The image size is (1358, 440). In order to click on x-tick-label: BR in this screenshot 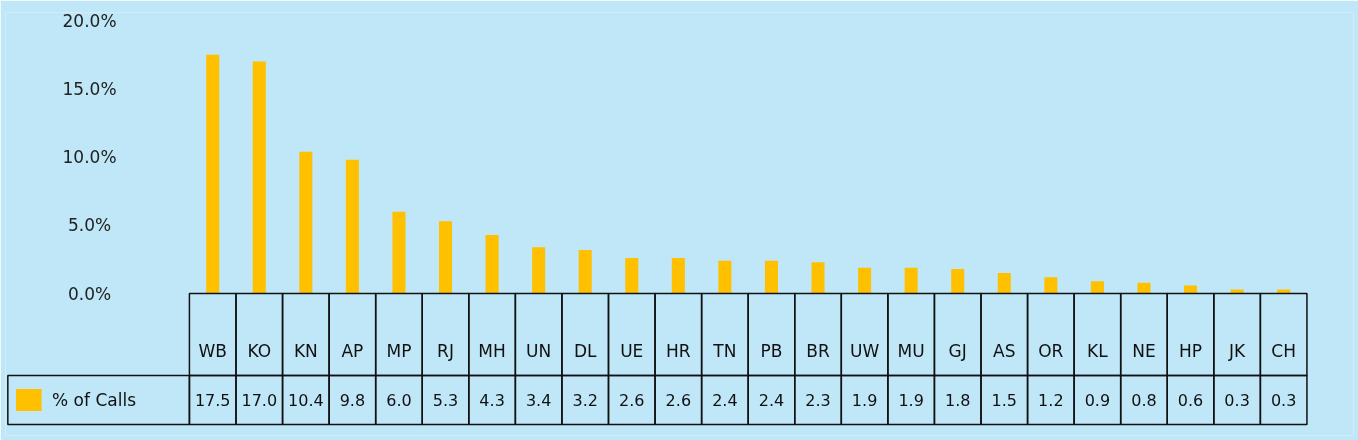, I will do `click(818, 350)`.